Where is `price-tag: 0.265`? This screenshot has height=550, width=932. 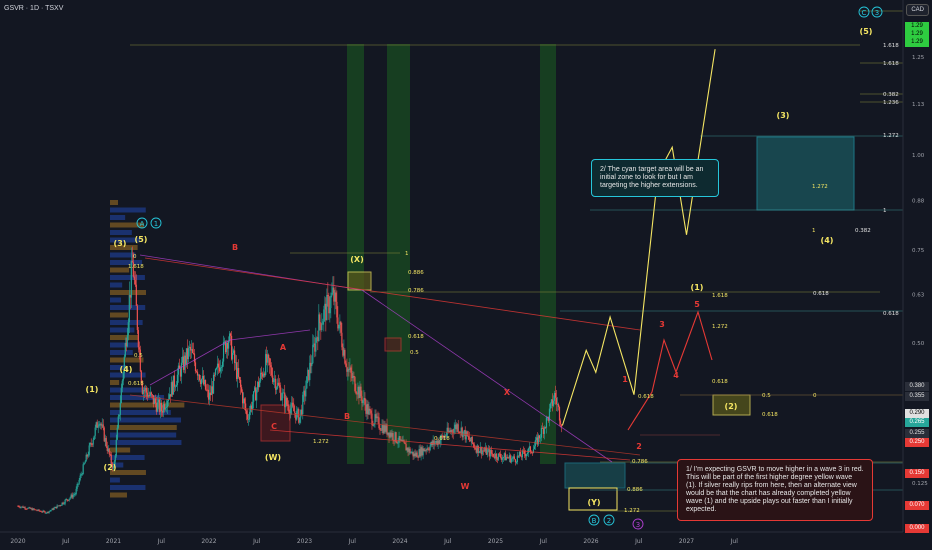 price-tag: 0.265 is located at coordinates (917, 422).